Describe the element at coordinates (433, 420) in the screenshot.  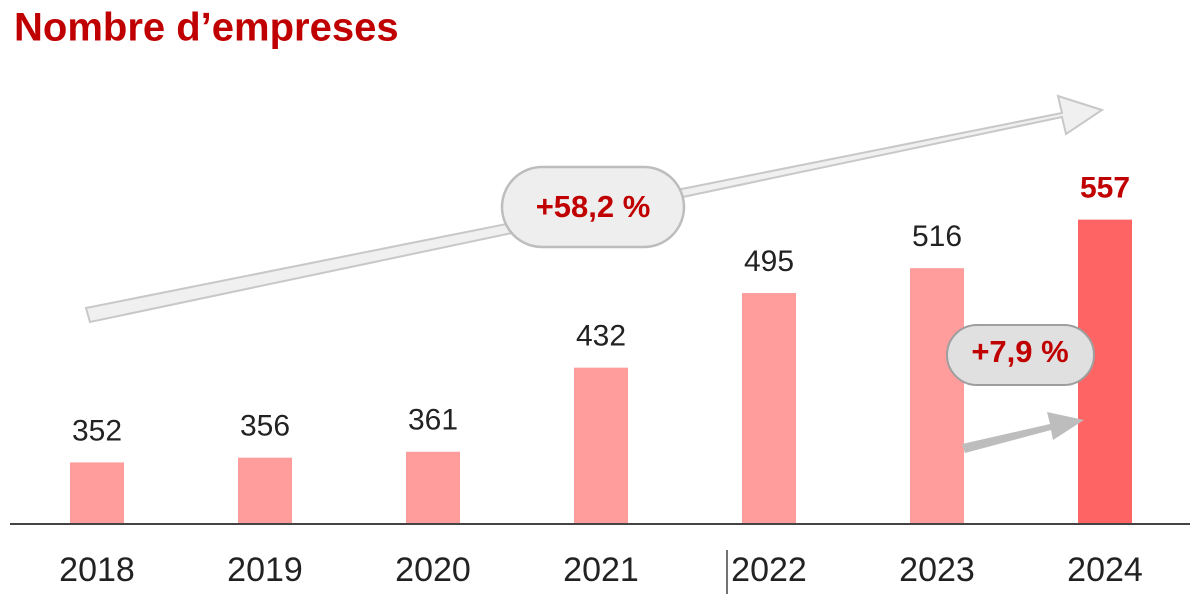
I see `value-label: 361` at that location.